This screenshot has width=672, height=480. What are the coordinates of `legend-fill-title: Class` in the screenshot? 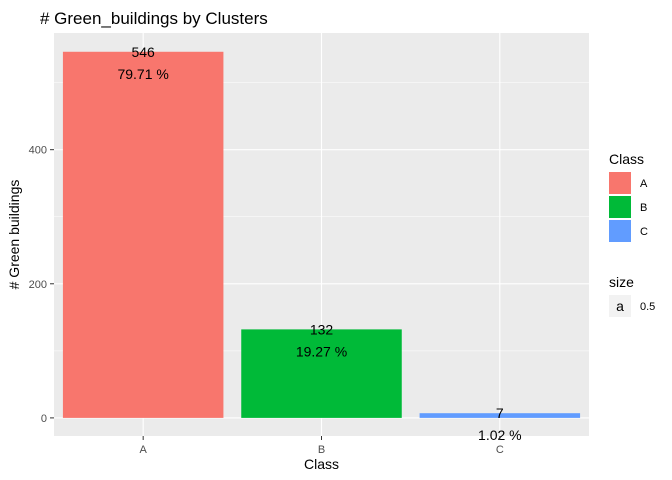 It's located at (626, 159).